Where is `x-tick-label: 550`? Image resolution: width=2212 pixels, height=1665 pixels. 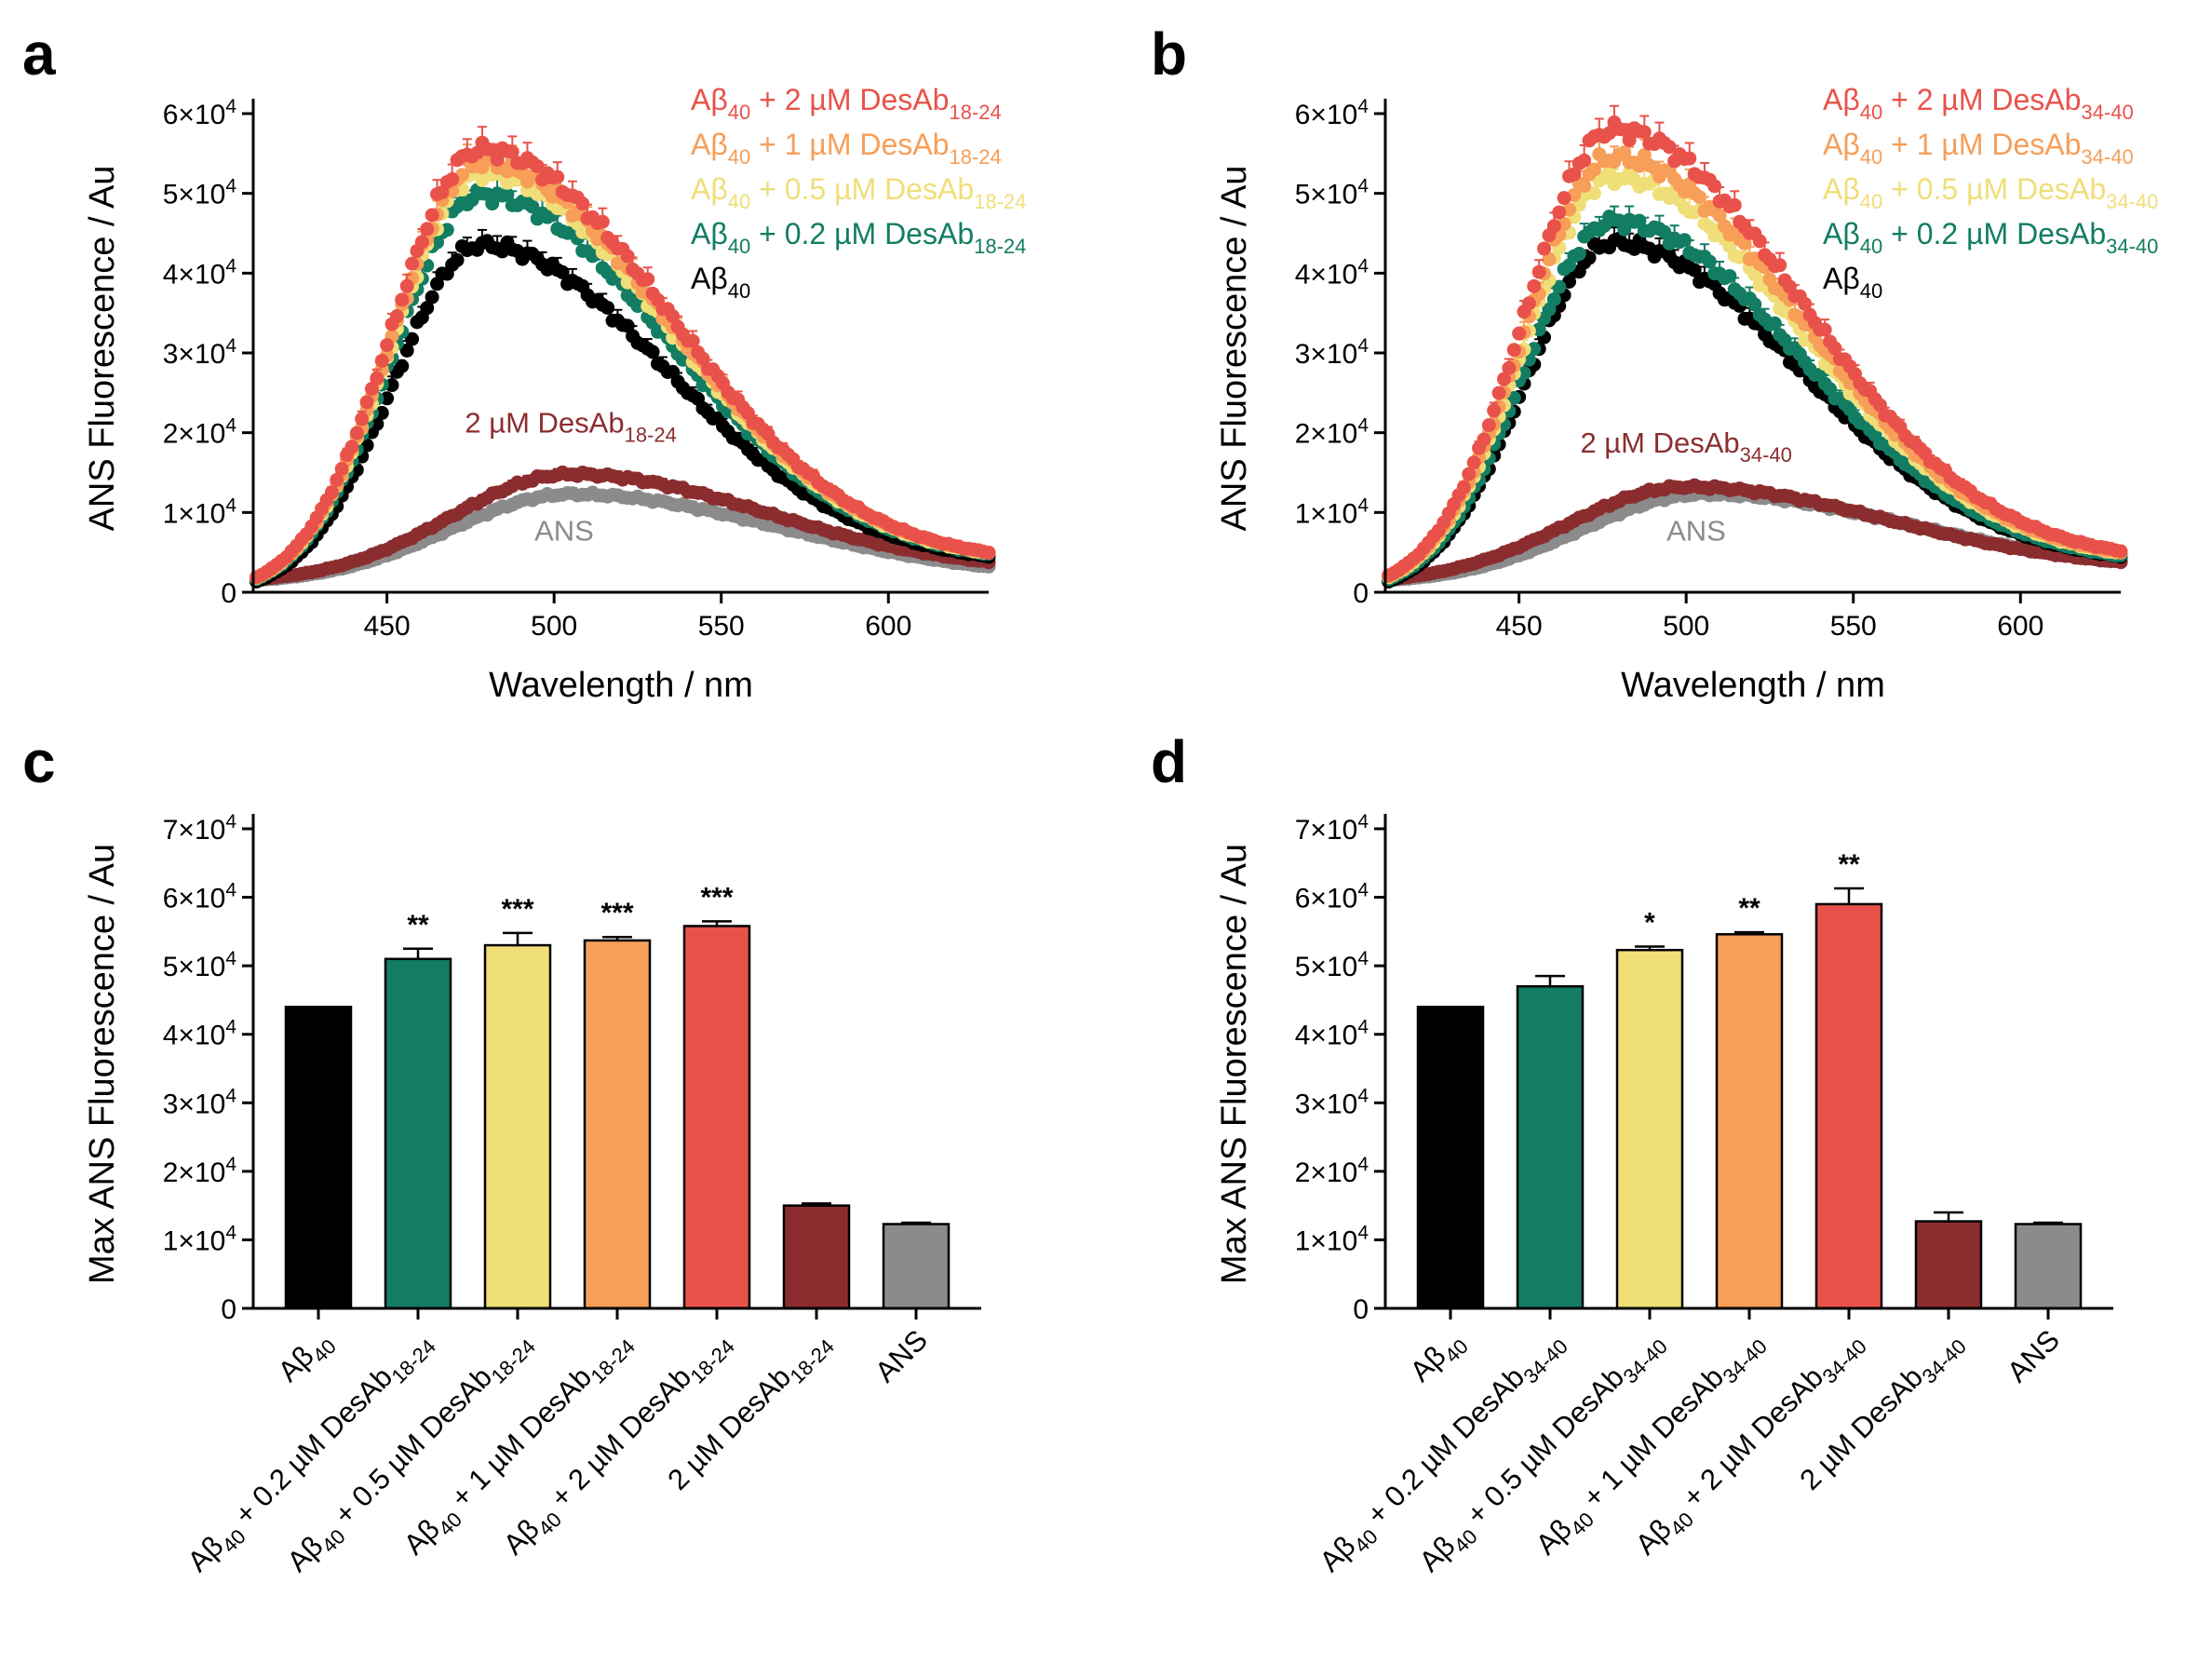 x-tick-label: 550 is located at coordinates (721, 626).